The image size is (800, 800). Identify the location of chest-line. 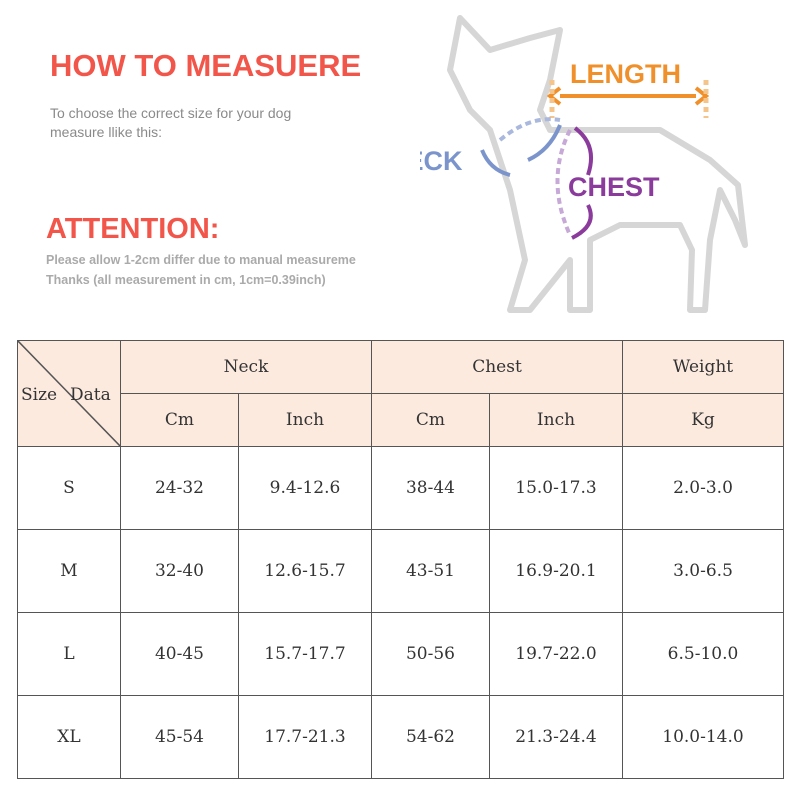
(563, 182).